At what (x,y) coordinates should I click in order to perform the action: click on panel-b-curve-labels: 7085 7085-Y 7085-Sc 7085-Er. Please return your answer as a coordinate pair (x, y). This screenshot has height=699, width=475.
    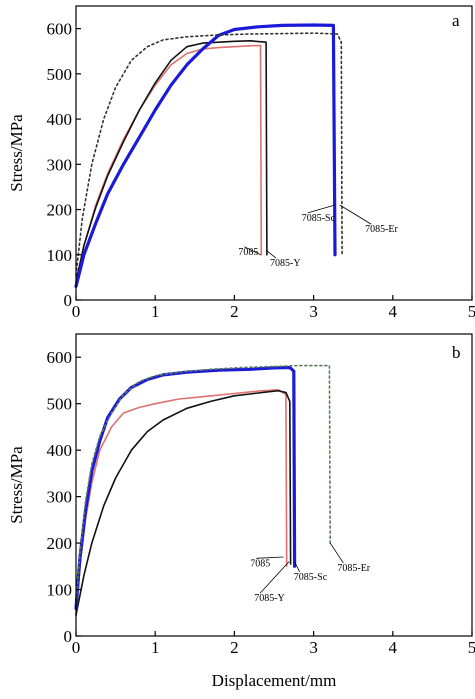
    Looking at the image, I should click on (310, 573).